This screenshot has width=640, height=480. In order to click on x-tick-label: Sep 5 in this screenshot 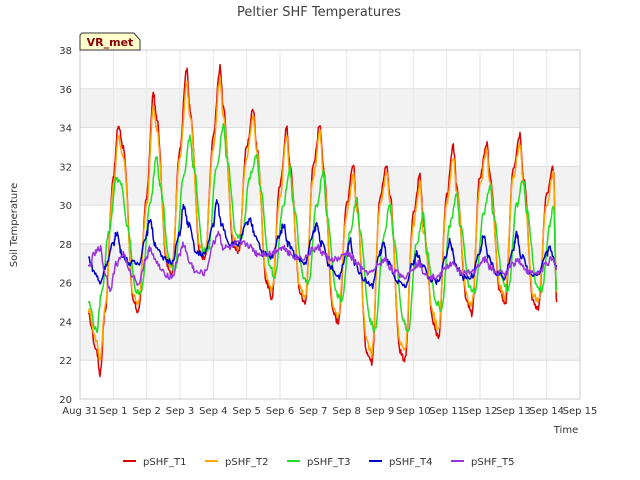, I will do `click(246, 411)`.